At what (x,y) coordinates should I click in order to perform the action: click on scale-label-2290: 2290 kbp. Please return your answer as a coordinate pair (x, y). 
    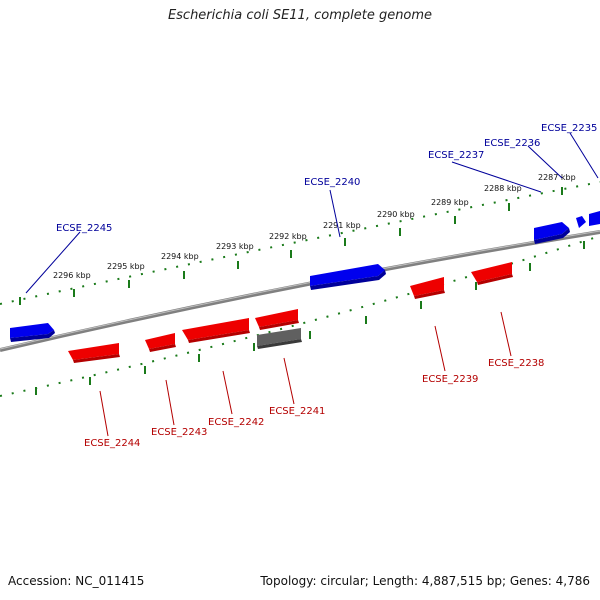
    Looking at the image, I should click on (396, 214).